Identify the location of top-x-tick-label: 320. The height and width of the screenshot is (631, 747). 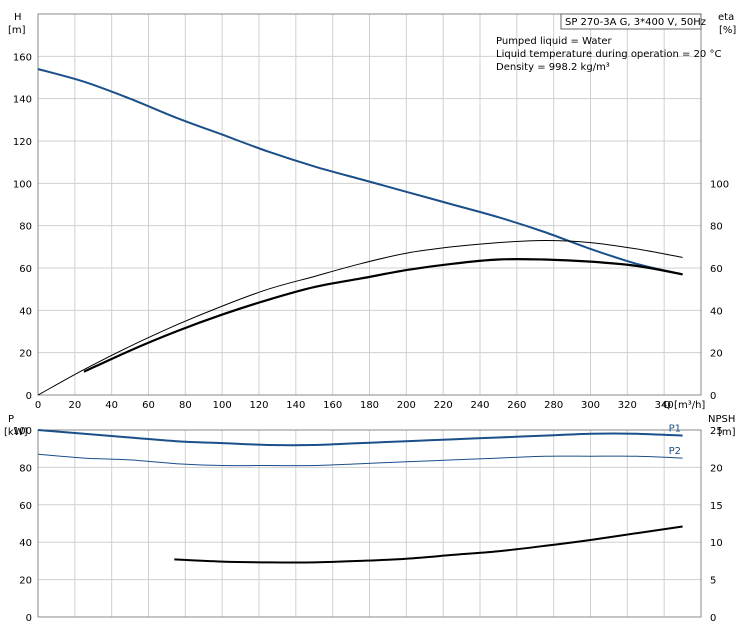
(627, 405).